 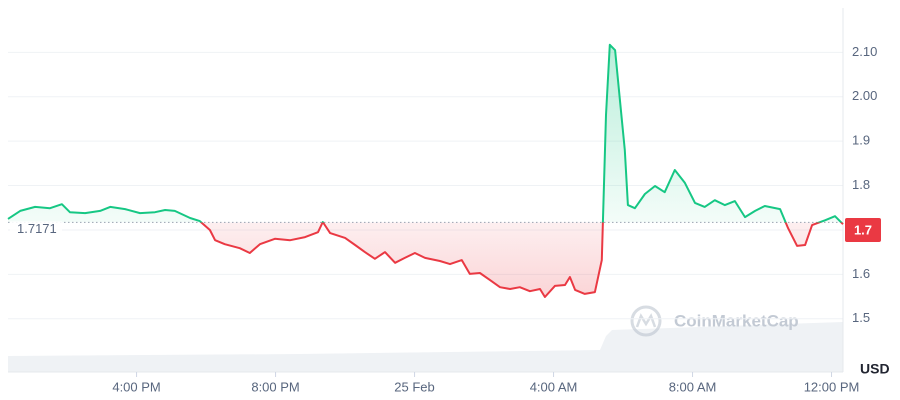 What do you see at coordinates (736, 320) in the screenshot?
I see `watermark: CoinMarketCap` at bounding box center [736, 320].